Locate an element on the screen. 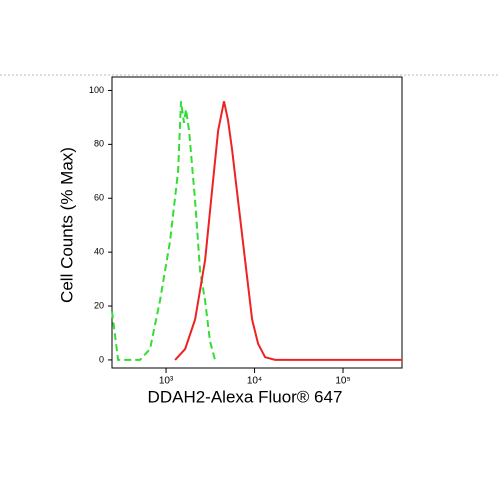 This screenshot has width=500, height=500. y-tick-label: 20 is located at coordinates (99, 305).